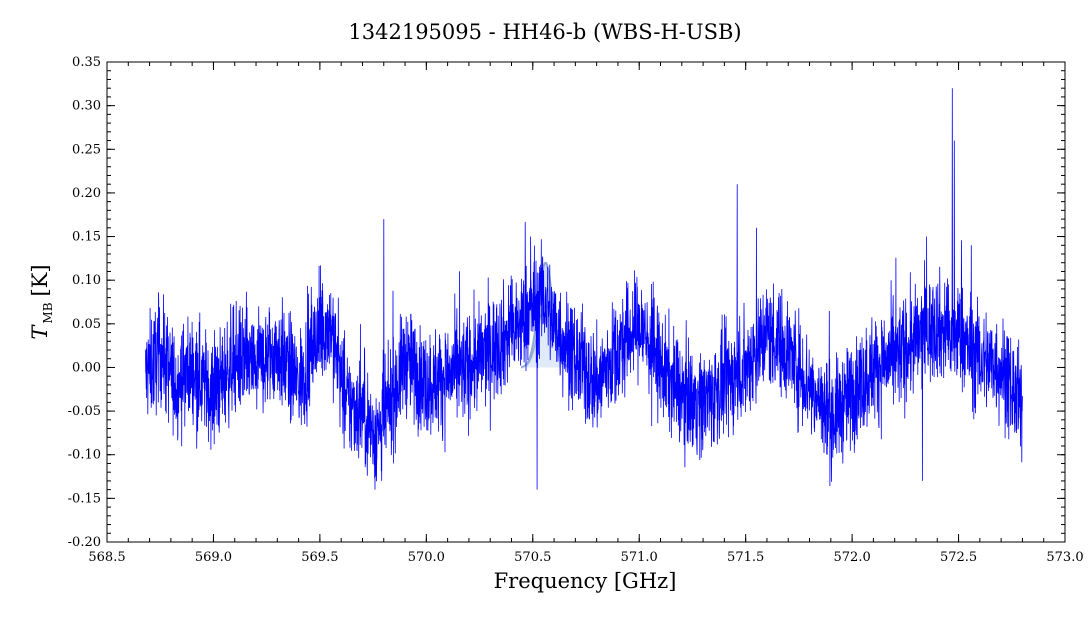 Image resolution: width=1090 pixels, height=618 pixels. Describe the element at coordinates (86, 62) in the screenshot. I see `y-tick-label: 0.35` at that location.